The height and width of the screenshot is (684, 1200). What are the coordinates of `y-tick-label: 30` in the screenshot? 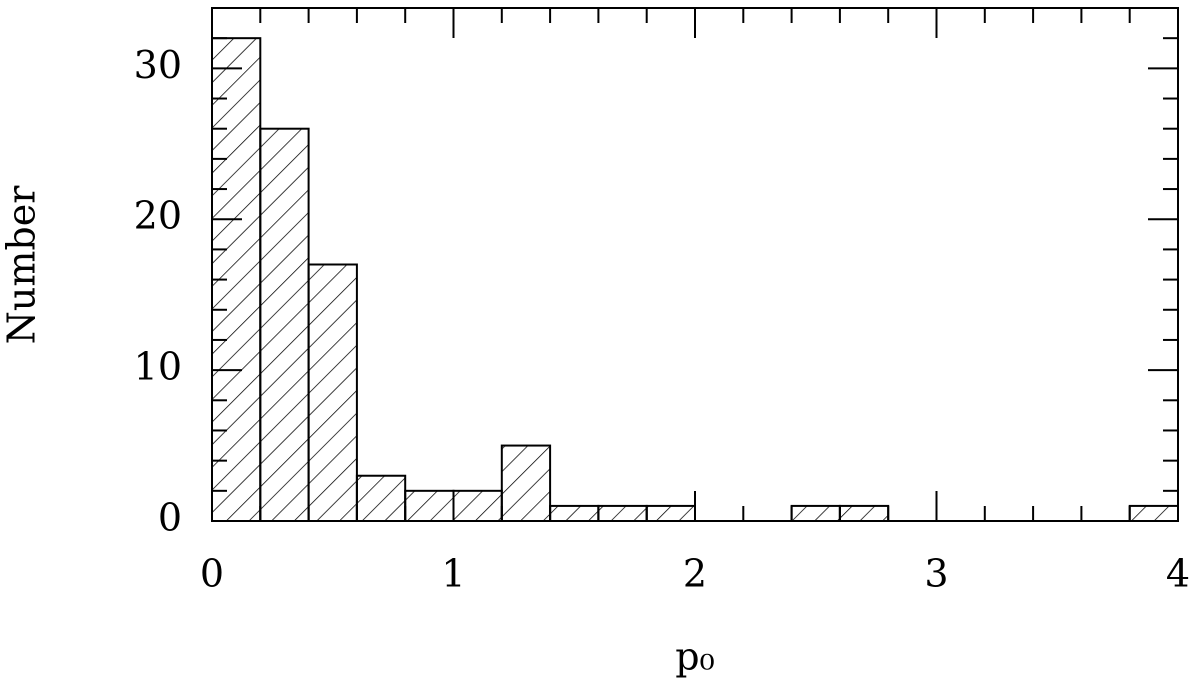 It's located at (158, 65).